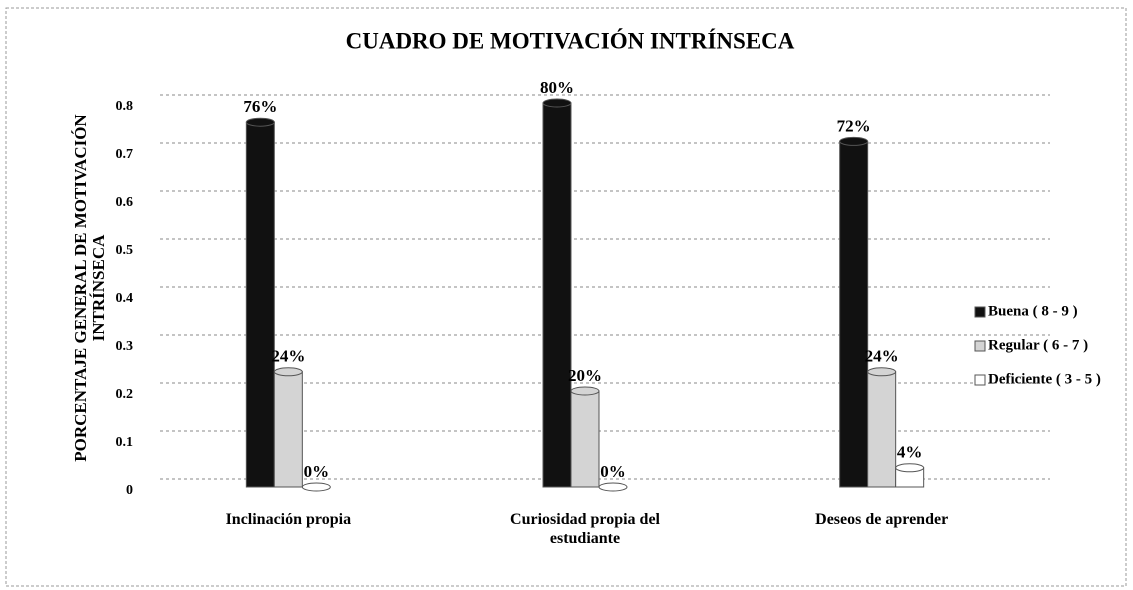 The width and height of the screenshot is (1133, 590). I want to click on y-tick-label: 0, so click(129, 490).